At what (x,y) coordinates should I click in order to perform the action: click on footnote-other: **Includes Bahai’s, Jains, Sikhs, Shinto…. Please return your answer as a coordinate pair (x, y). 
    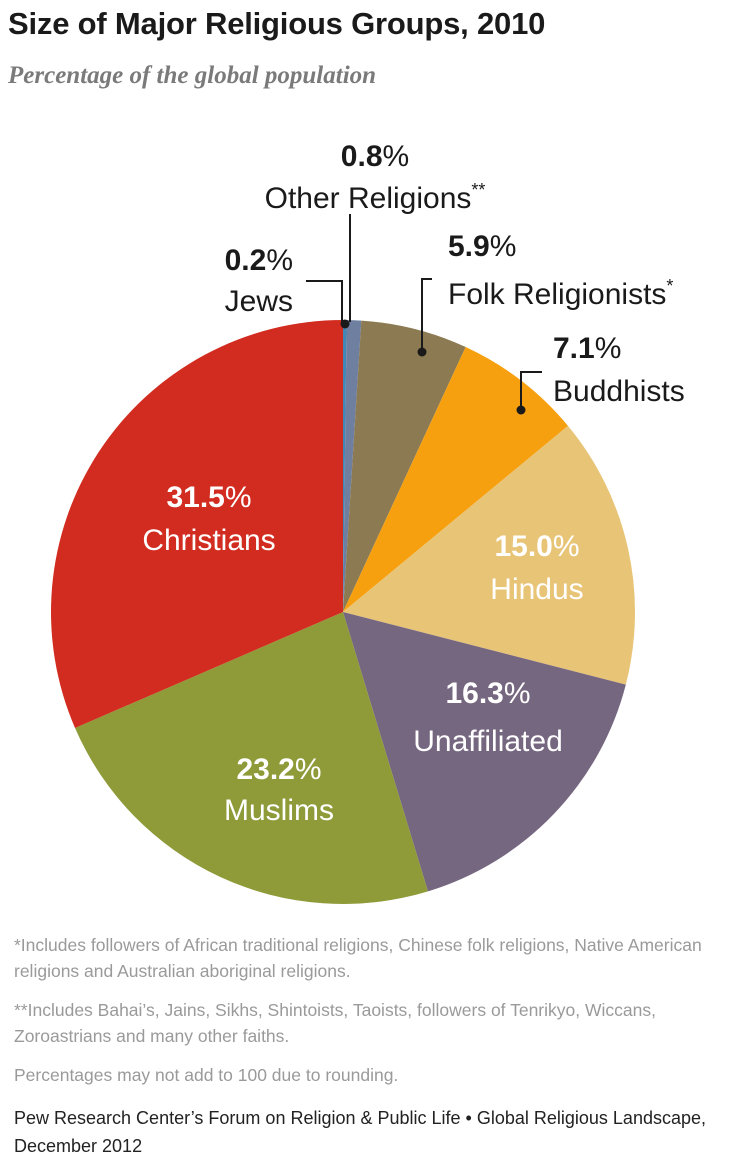
    Looking at the image, I should click on (335, 1023).